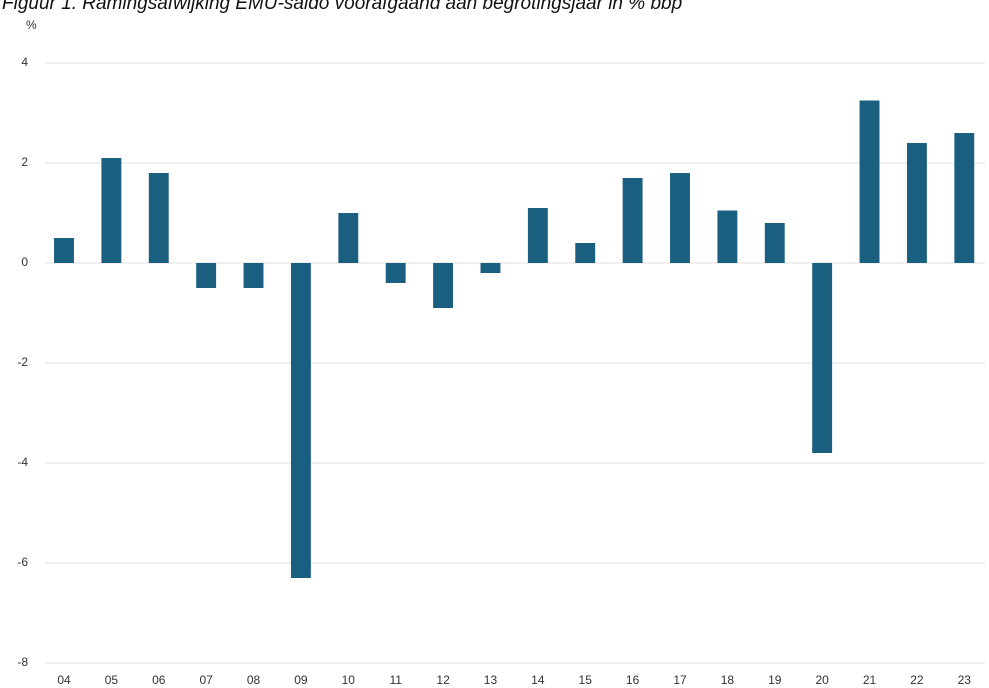 The width and height of the screenshot is (989, 688). Describe the element at coordinates (728, 680) in the screenshot. I see `x-tick-label: 18` at that location.